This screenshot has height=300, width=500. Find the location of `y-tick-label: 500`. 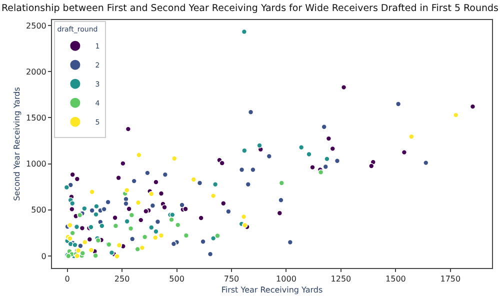

y-tick-label: 500 is located at coordinates (38, 210).